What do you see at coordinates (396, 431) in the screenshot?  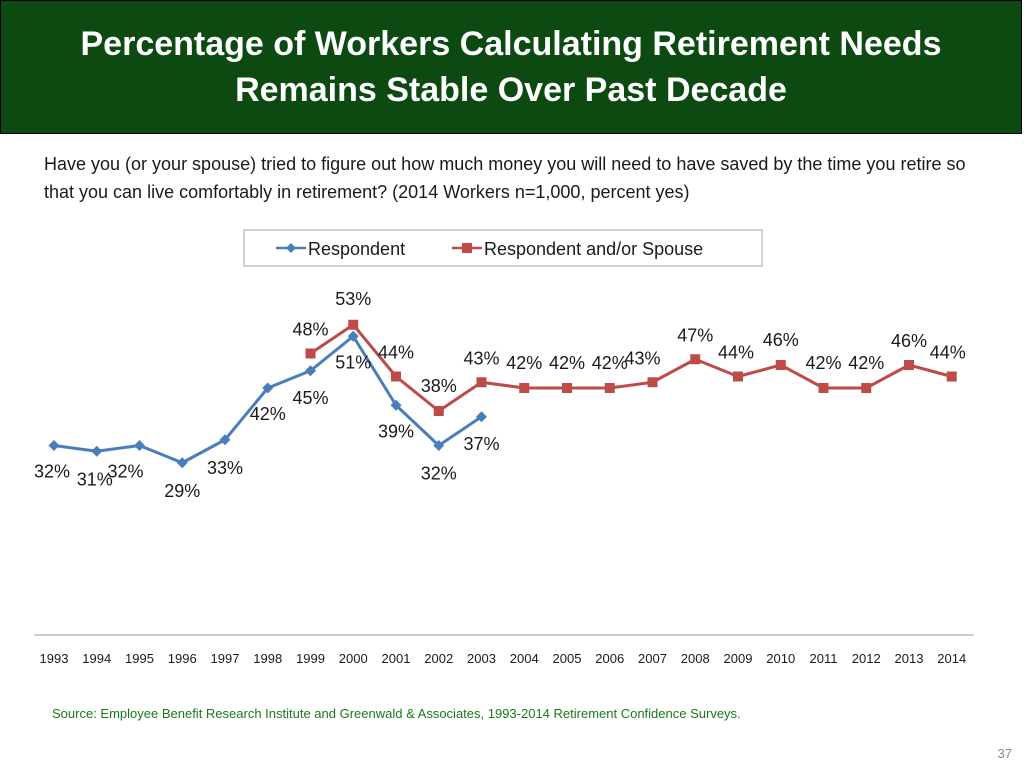 I see `respondent-label-2001: 39%` at bounding box center [396, 431].